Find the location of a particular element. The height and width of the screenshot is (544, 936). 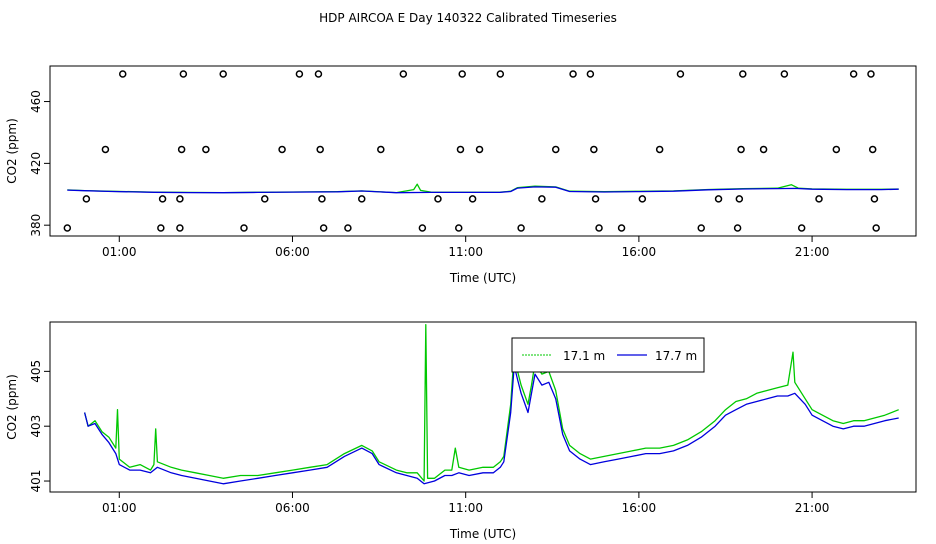

x-tick-label-bottom: 11:00 is located at coordinates (465, 508).